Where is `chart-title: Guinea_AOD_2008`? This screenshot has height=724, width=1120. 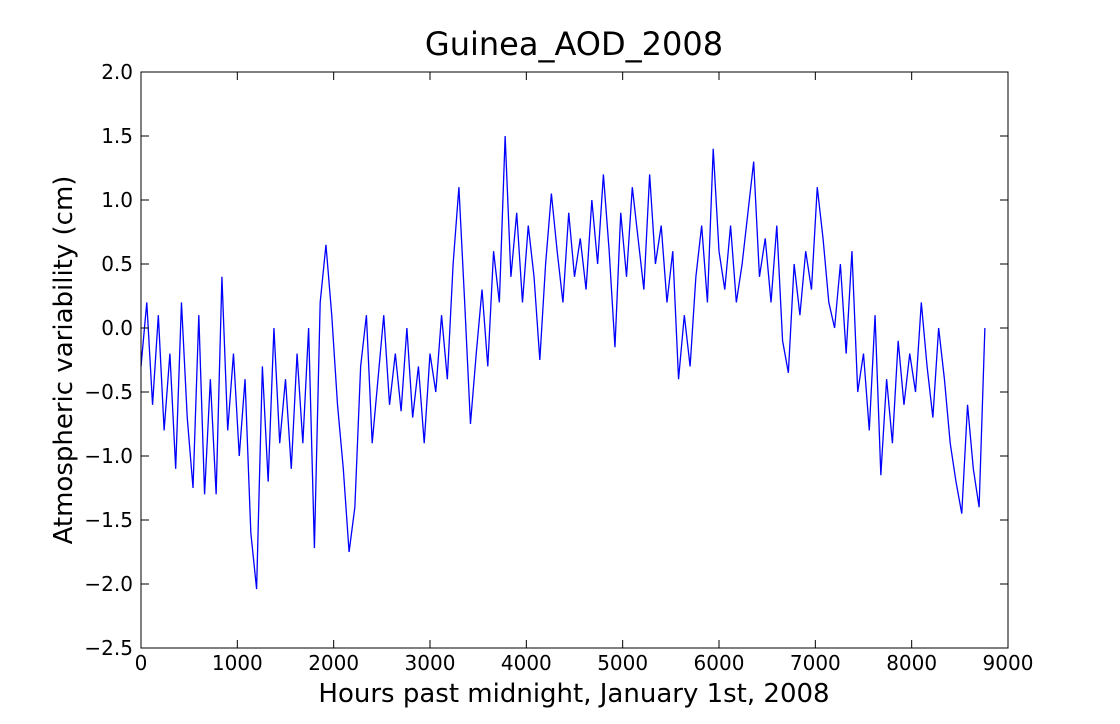 chart-title: Guinea_AOD_2008 is located at coordinates (574, 44).